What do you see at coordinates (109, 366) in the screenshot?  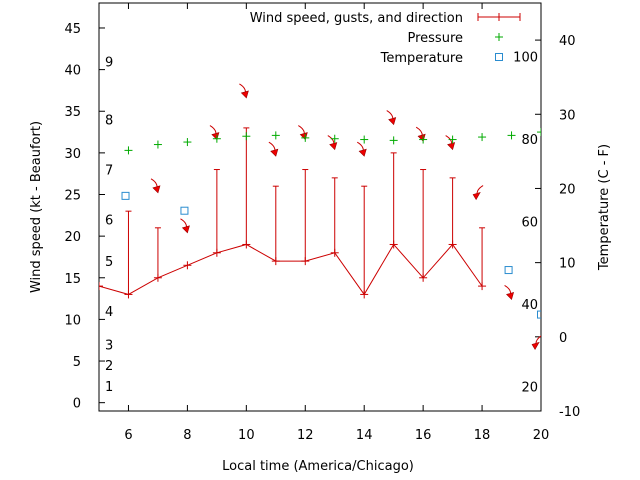 I see `beaufort-label: 2` at bounding box center [109, 366].